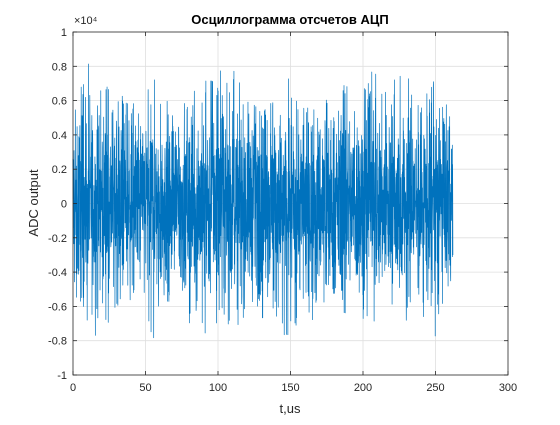  Describe the element at coordinates (62, 376) in the screenshot. I see `y-tick-label: -1` at that location.